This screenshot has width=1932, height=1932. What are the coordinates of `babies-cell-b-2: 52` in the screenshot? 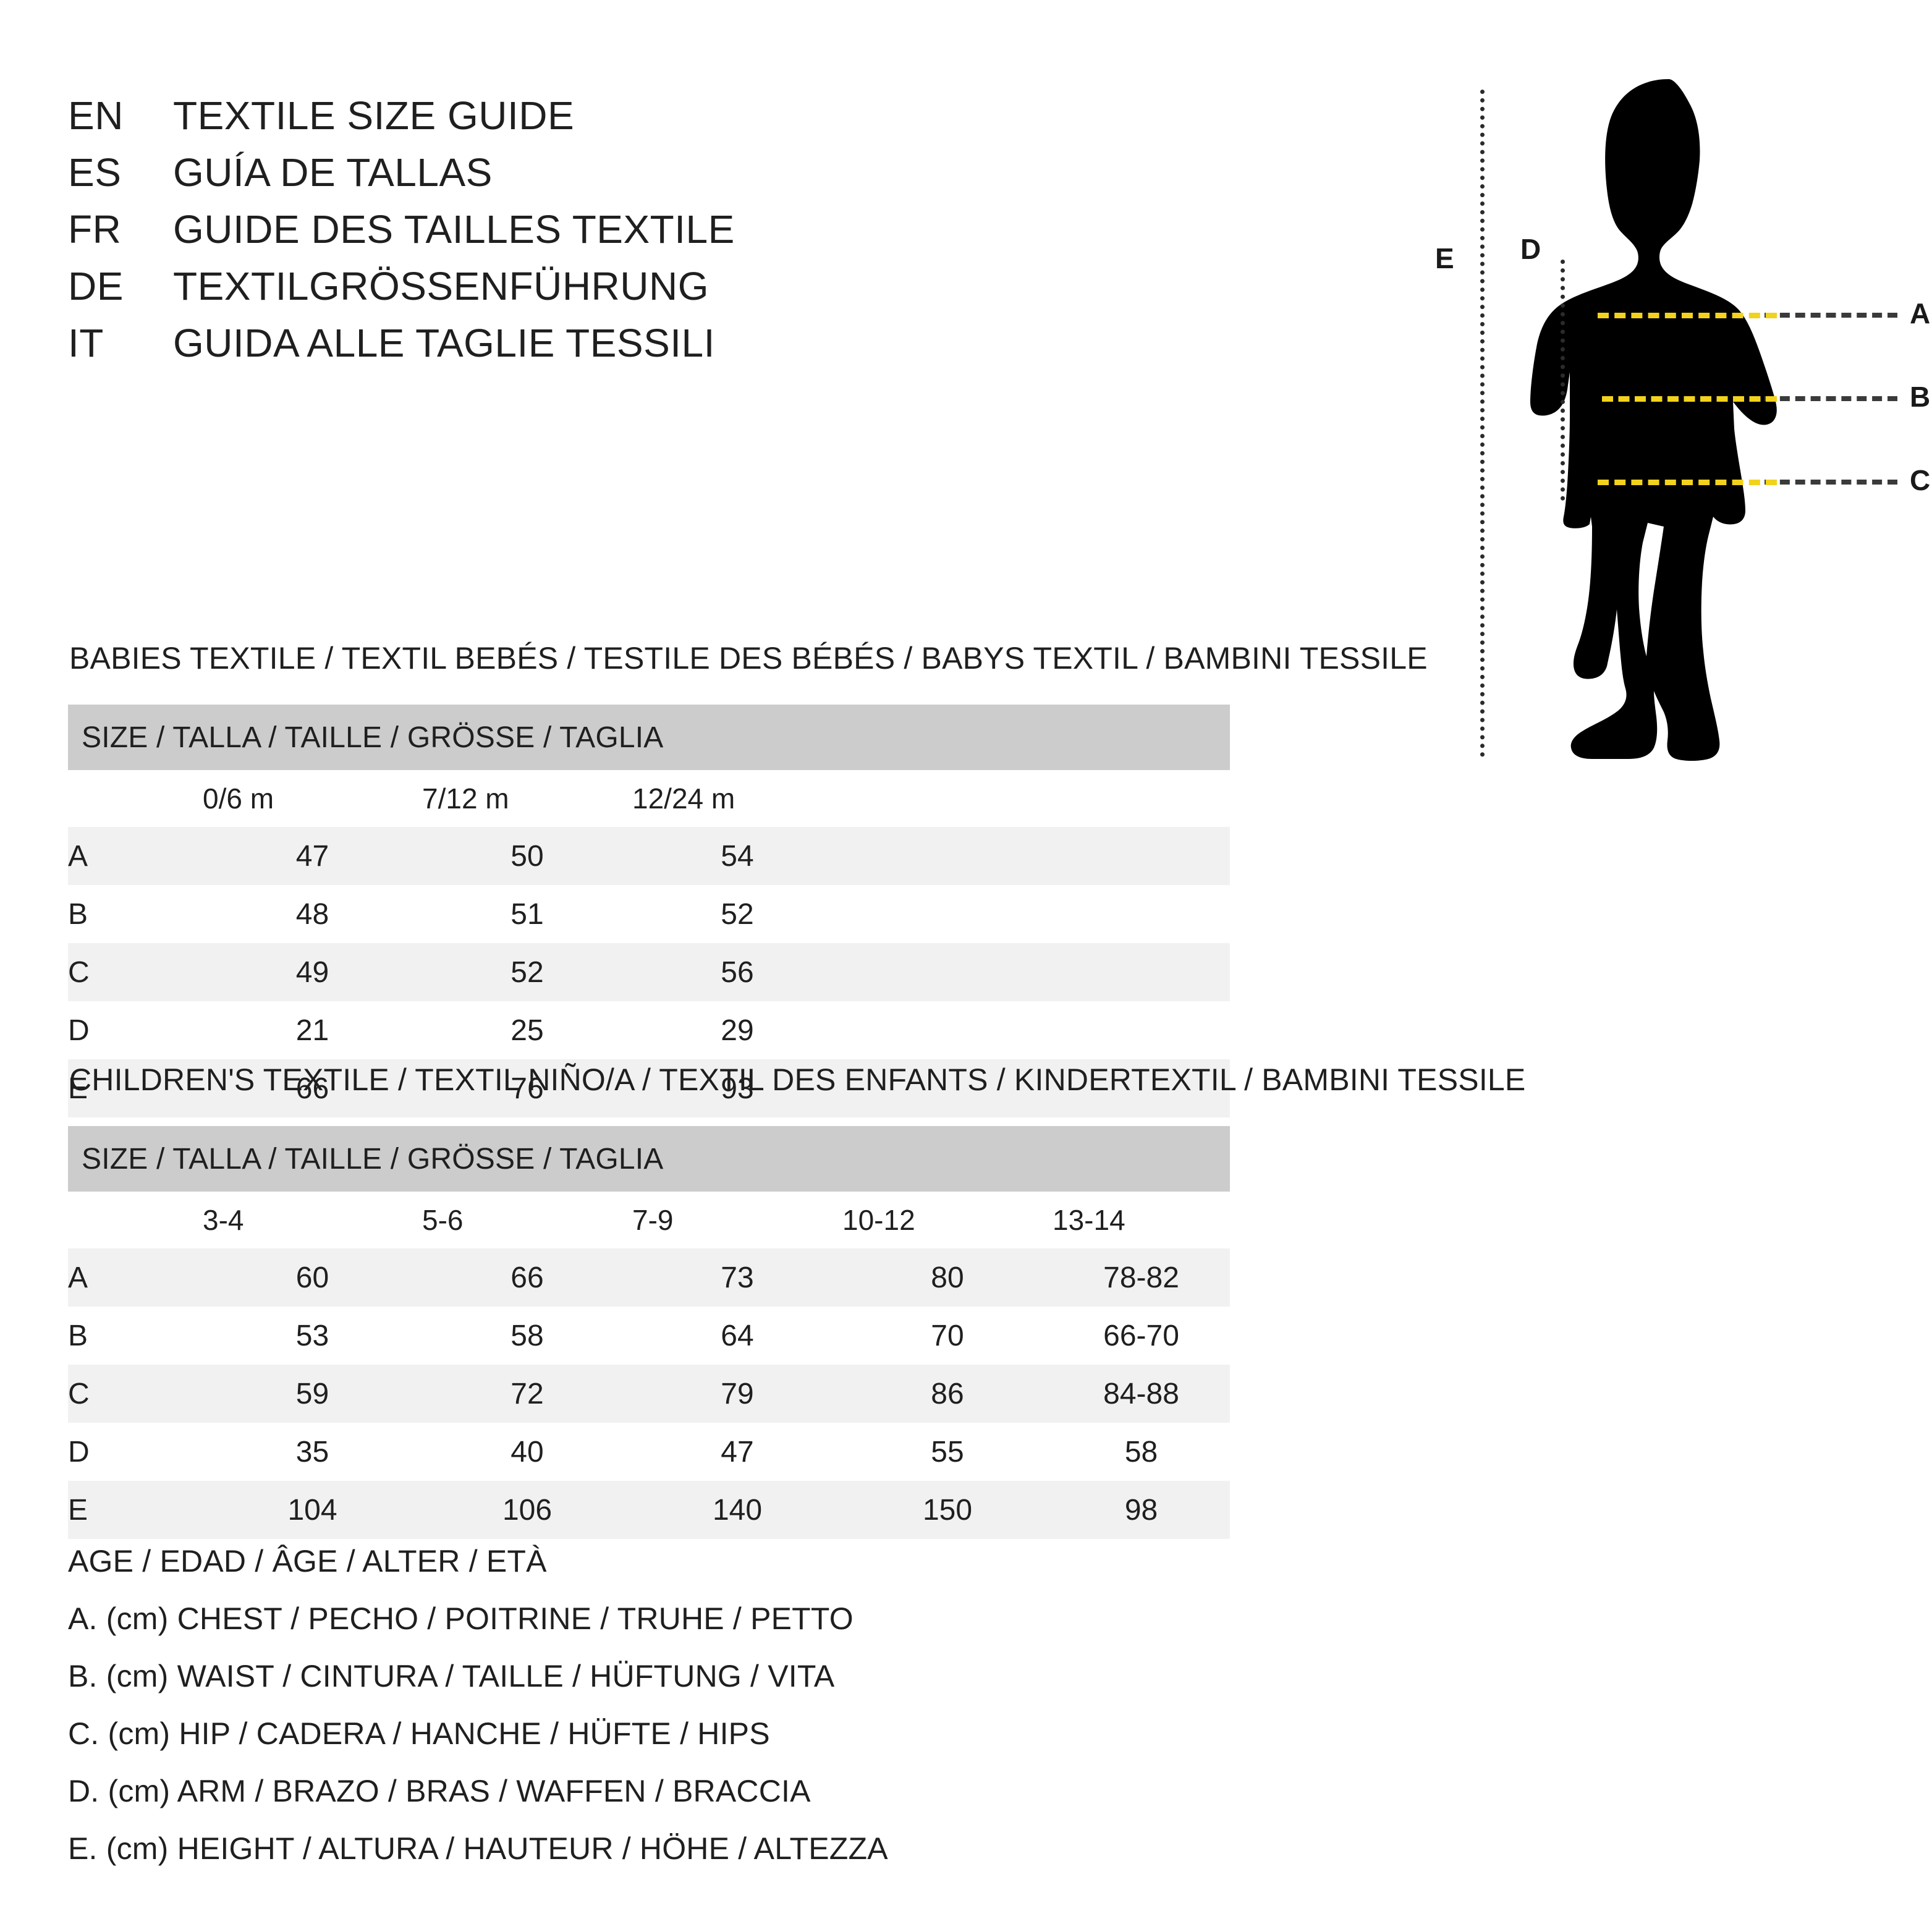 It's located at (737, 914).